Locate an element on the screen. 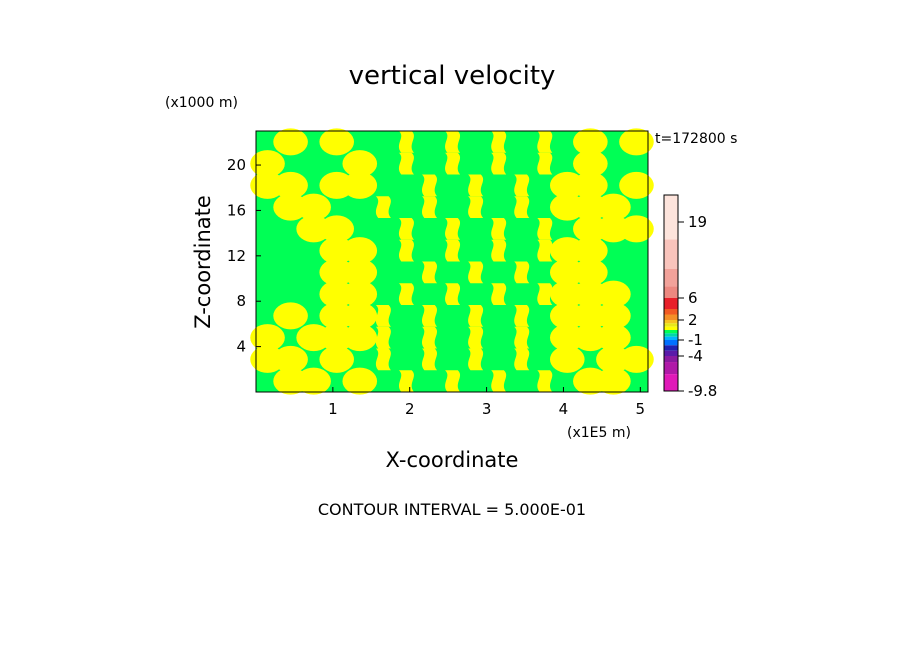 Image resolution: width=904 pixels, height=654 pixels. colorbar-tick-label: -4 is located at coordinates (695, 356).